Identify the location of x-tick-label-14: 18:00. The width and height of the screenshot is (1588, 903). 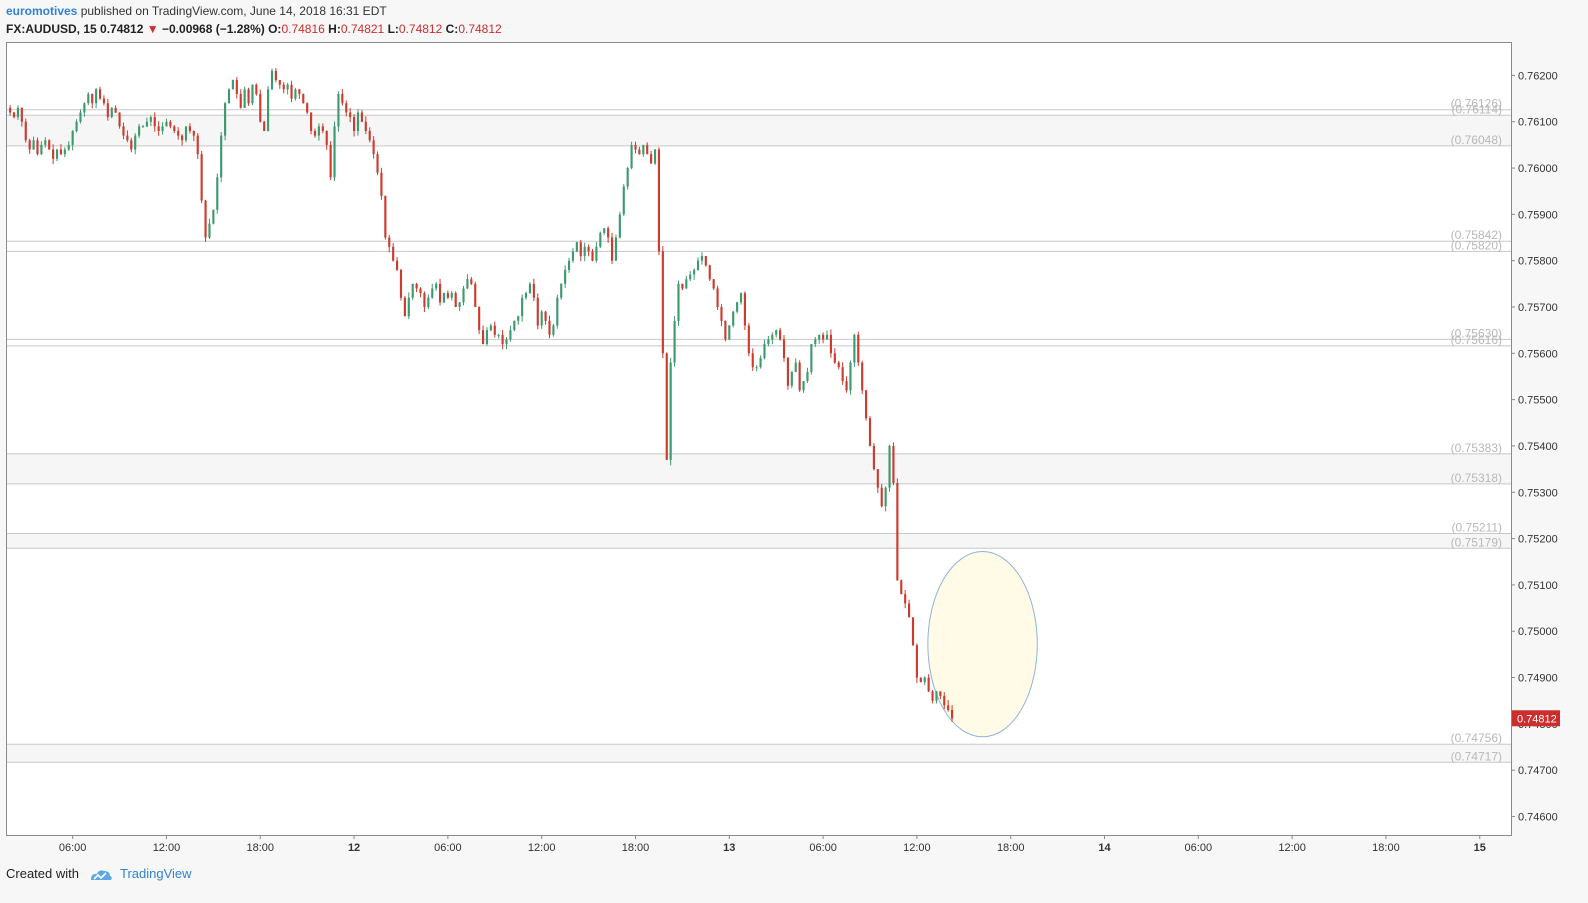
(1386, 848).